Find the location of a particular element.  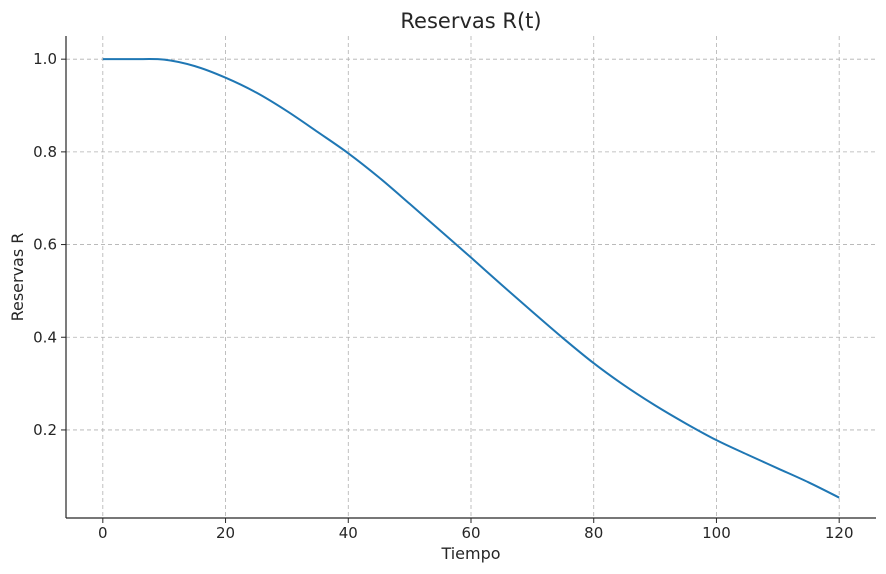

x-axis-label: Tiempo is located at coordinates (470, 553).